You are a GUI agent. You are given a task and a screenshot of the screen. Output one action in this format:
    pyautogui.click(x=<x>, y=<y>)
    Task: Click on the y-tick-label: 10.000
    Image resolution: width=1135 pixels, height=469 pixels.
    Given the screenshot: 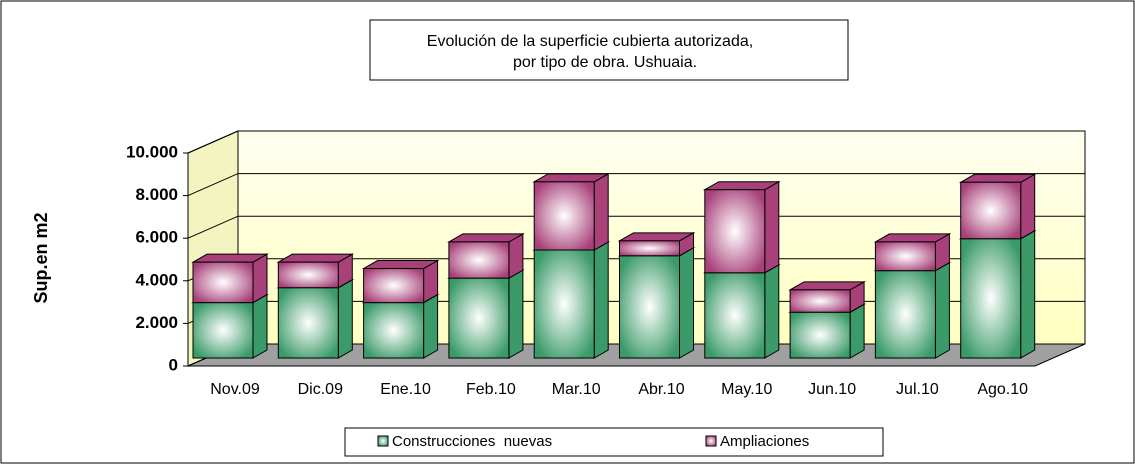 What is the action you would take?
    pyautogui.click(x=152, y=151)
    